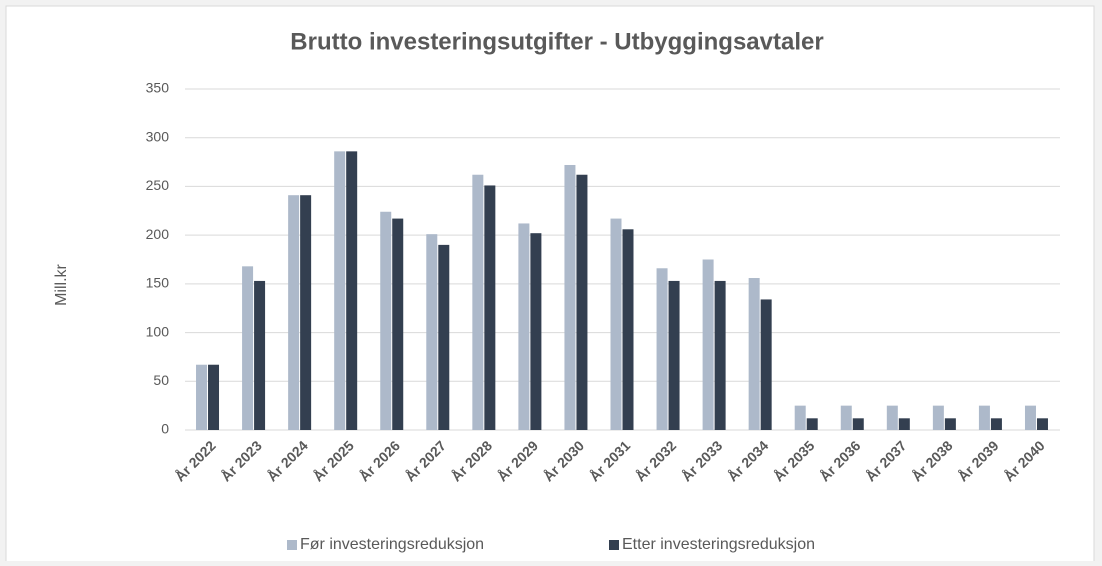  I want to click on legend-label: Før investeringsreduksjon, so click(392, 544).